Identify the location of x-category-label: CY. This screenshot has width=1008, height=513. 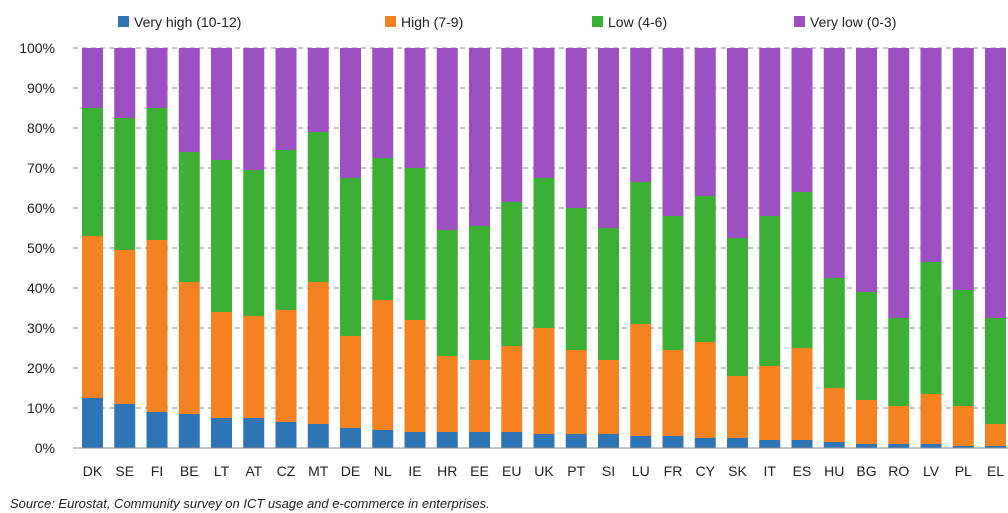
(706, 471).